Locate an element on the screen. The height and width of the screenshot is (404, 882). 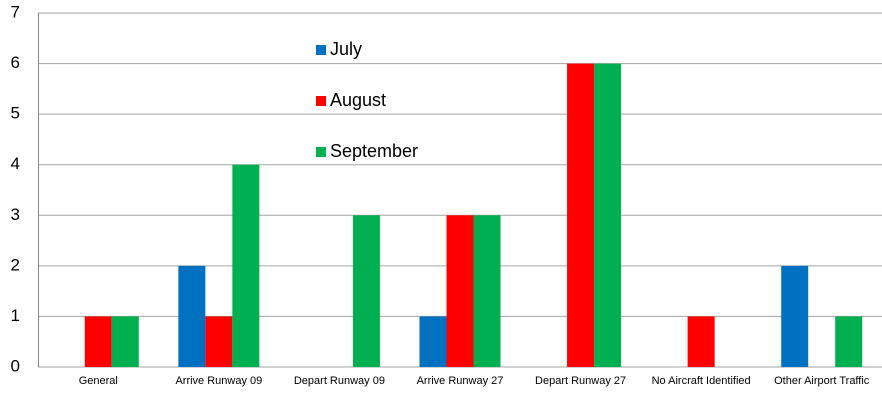
x-tick-label: Arrive Runway 09 is located at coordinates (218, 381).